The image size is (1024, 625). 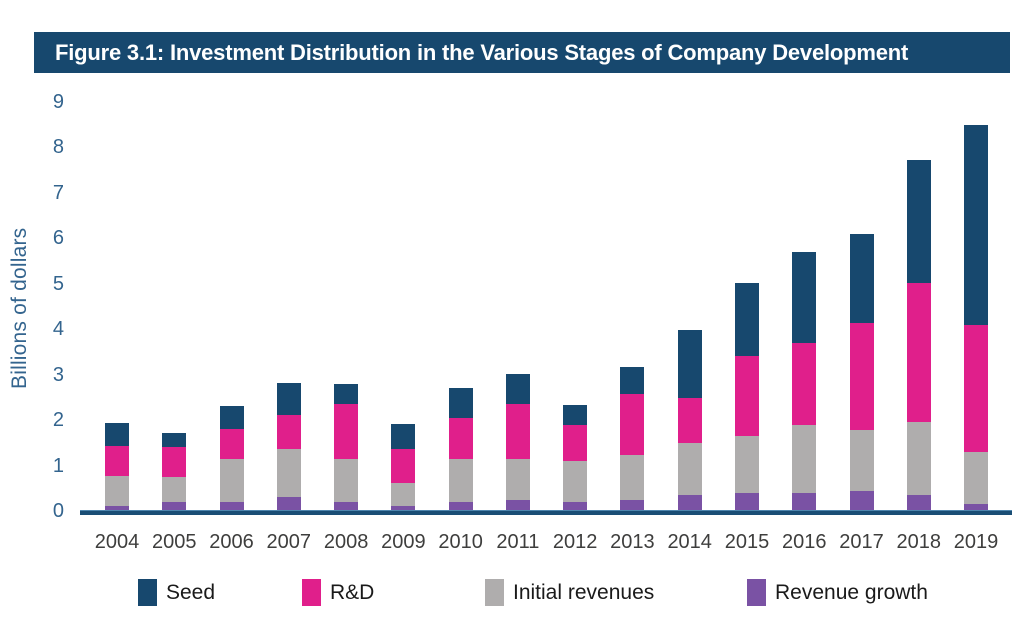 What do you see at coordinates (689, 420) in the screenshot?
I see `segment-2014-r-d` at bounding box center [689, 420].